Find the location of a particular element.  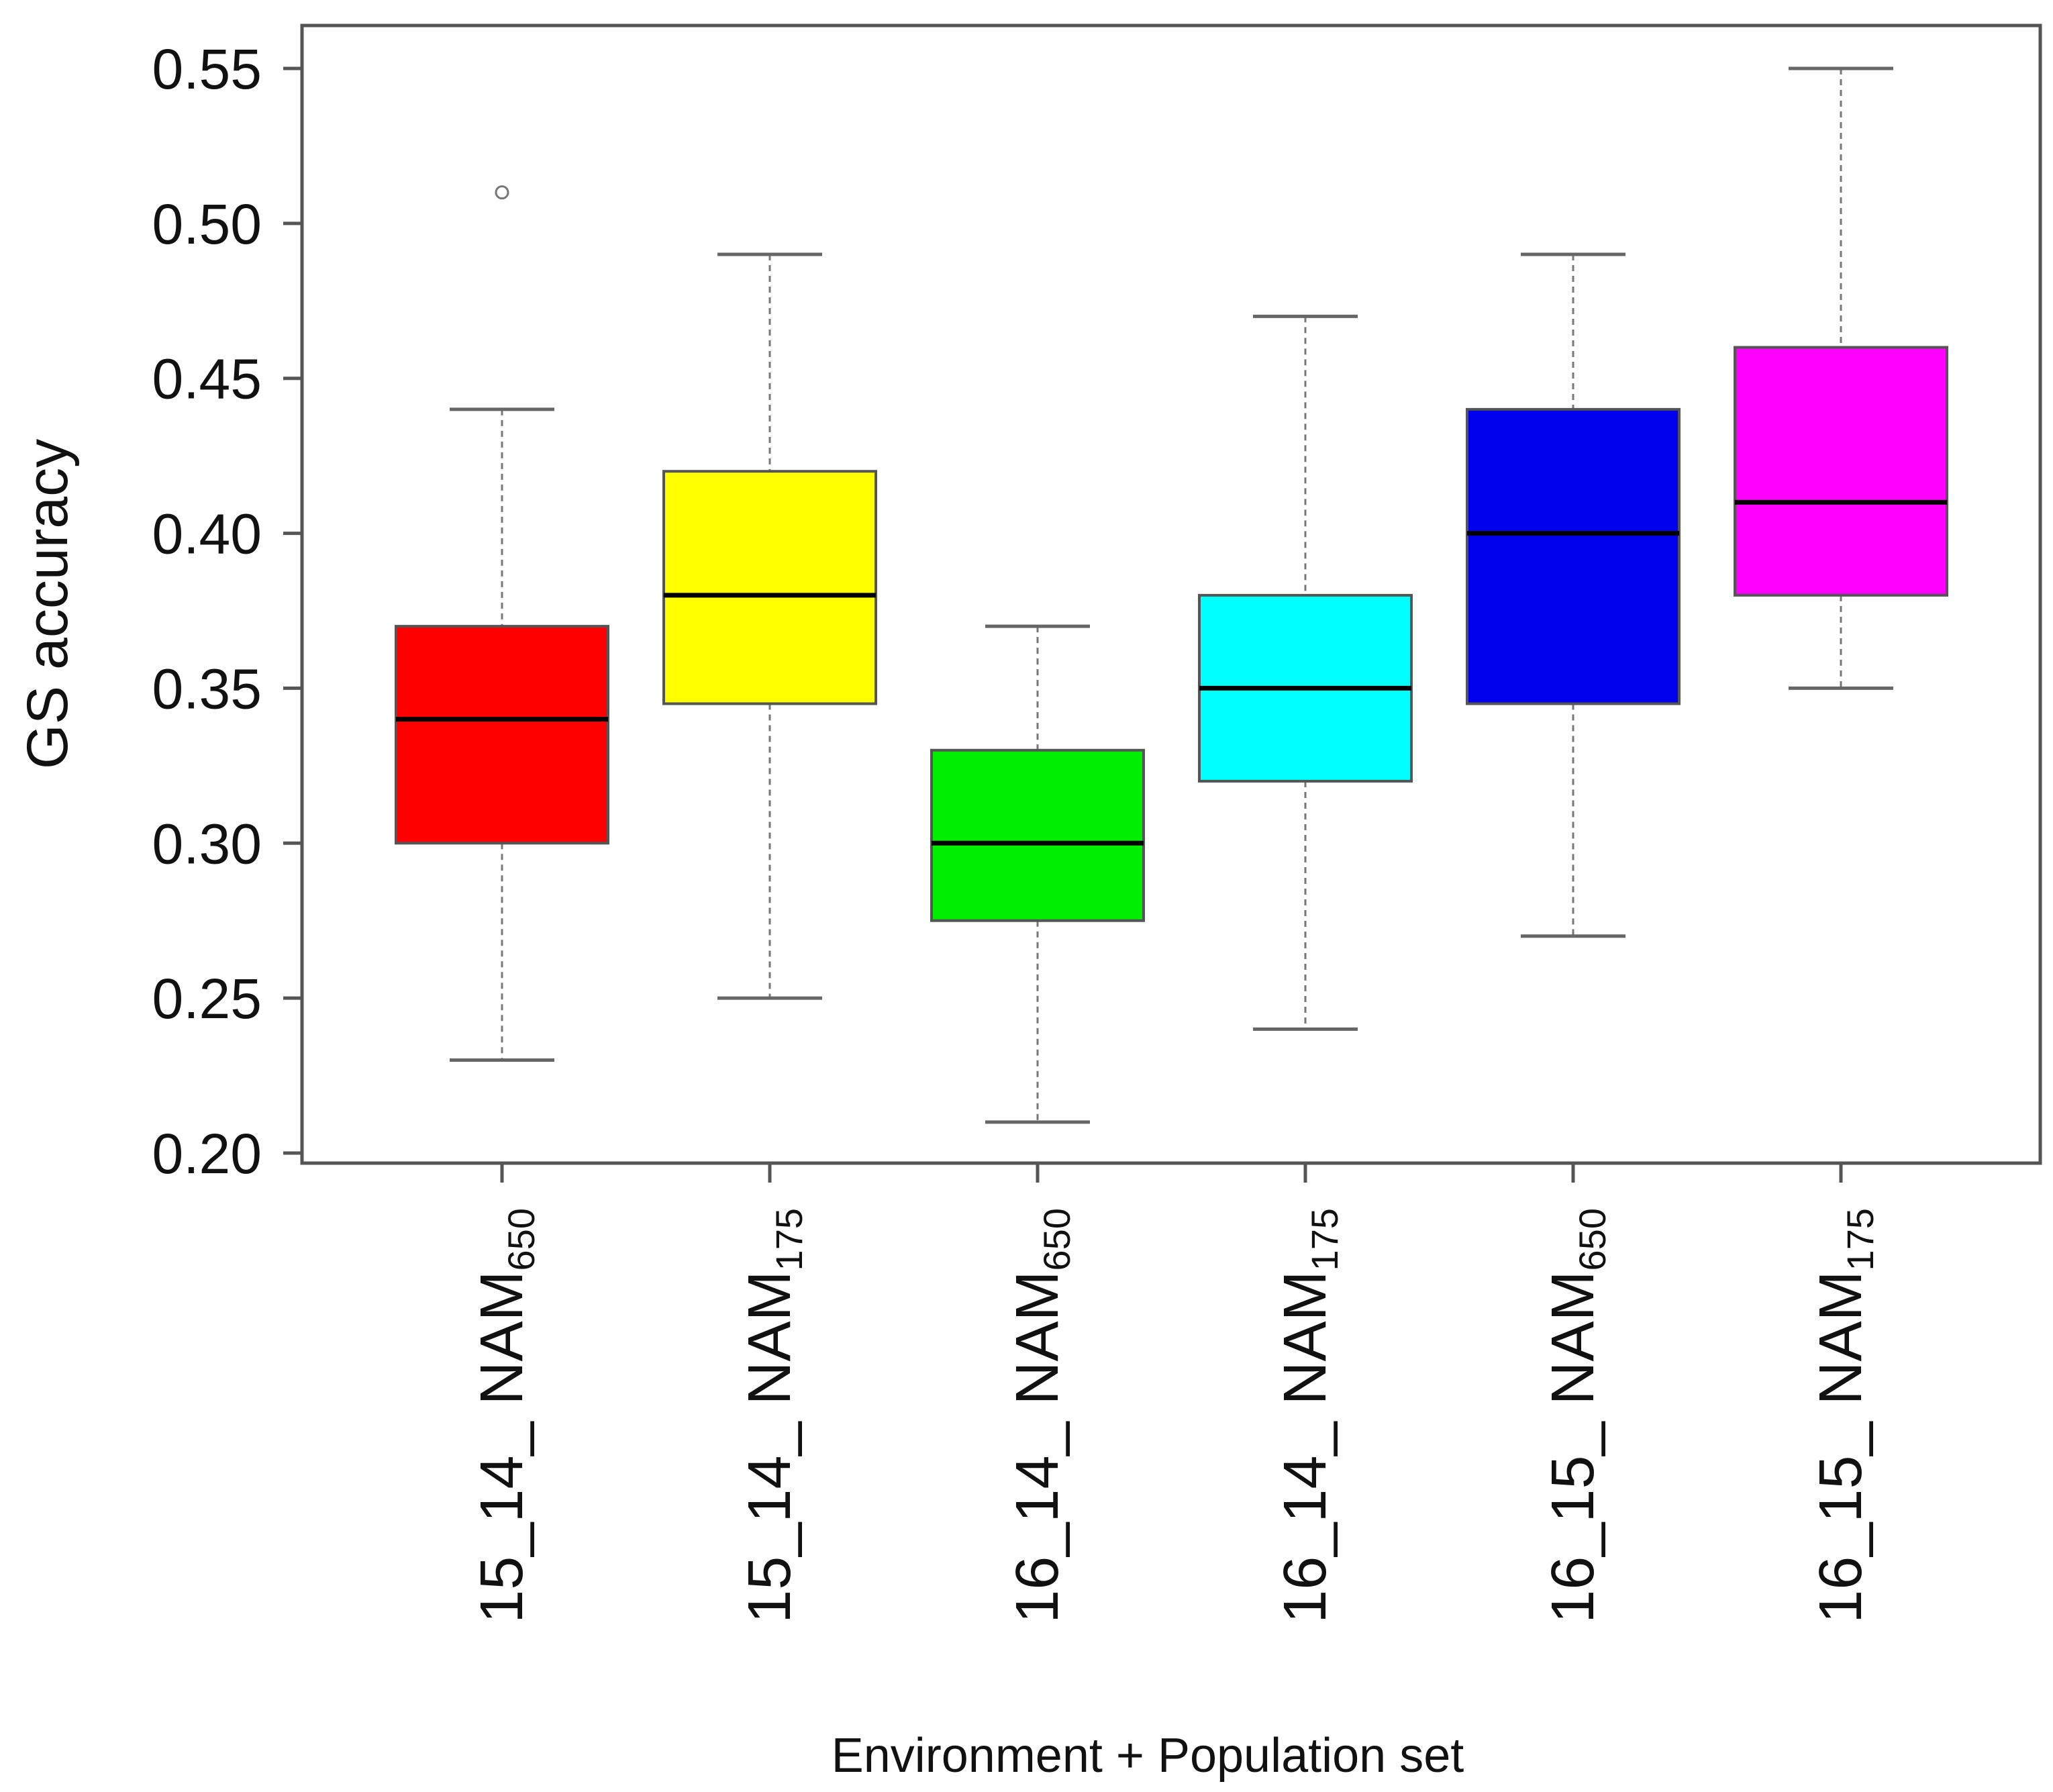

y-tick-label: 0.20 is located at coordinates (207, 1153).